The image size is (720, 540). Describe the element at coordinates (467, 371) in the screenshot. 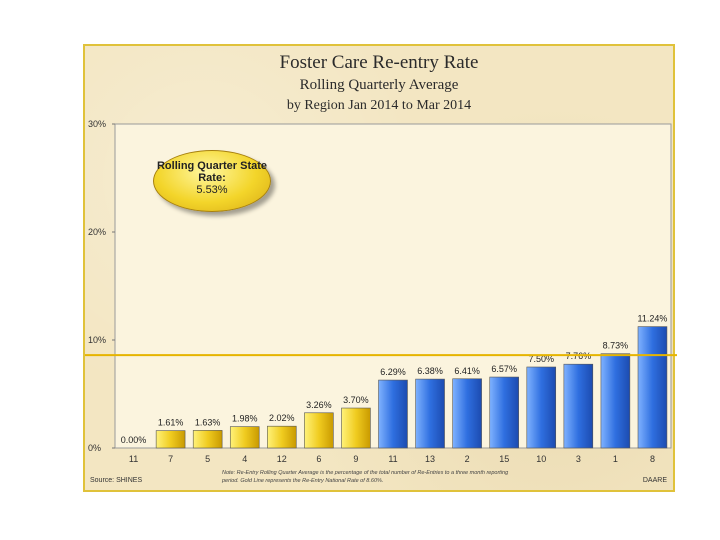

I see `data-label: 6.41%` at that location.